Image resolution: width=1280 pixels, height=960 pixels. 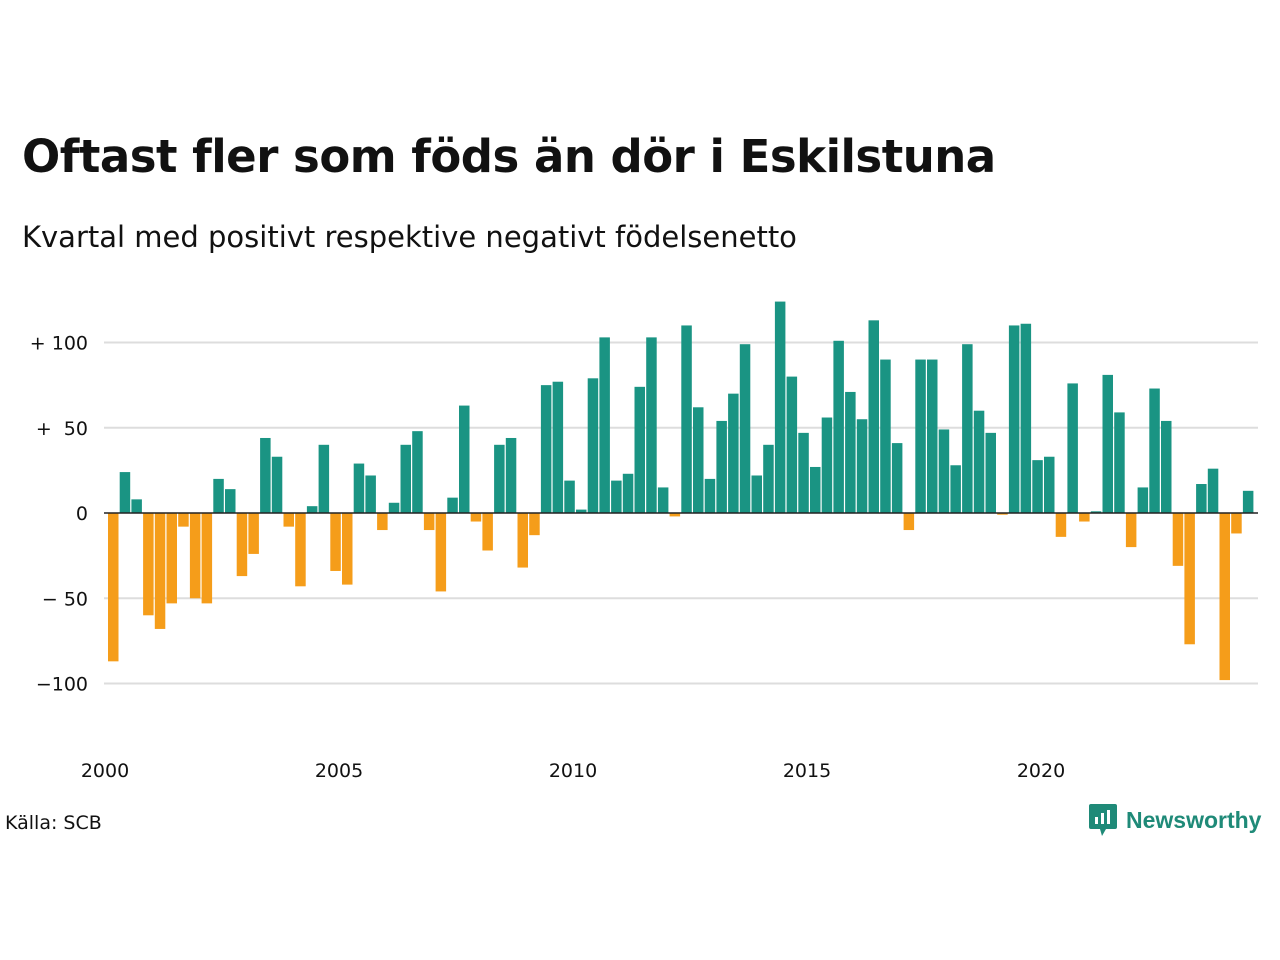 I want to click on bar-2024Q1, so click(x=1236, y=523).